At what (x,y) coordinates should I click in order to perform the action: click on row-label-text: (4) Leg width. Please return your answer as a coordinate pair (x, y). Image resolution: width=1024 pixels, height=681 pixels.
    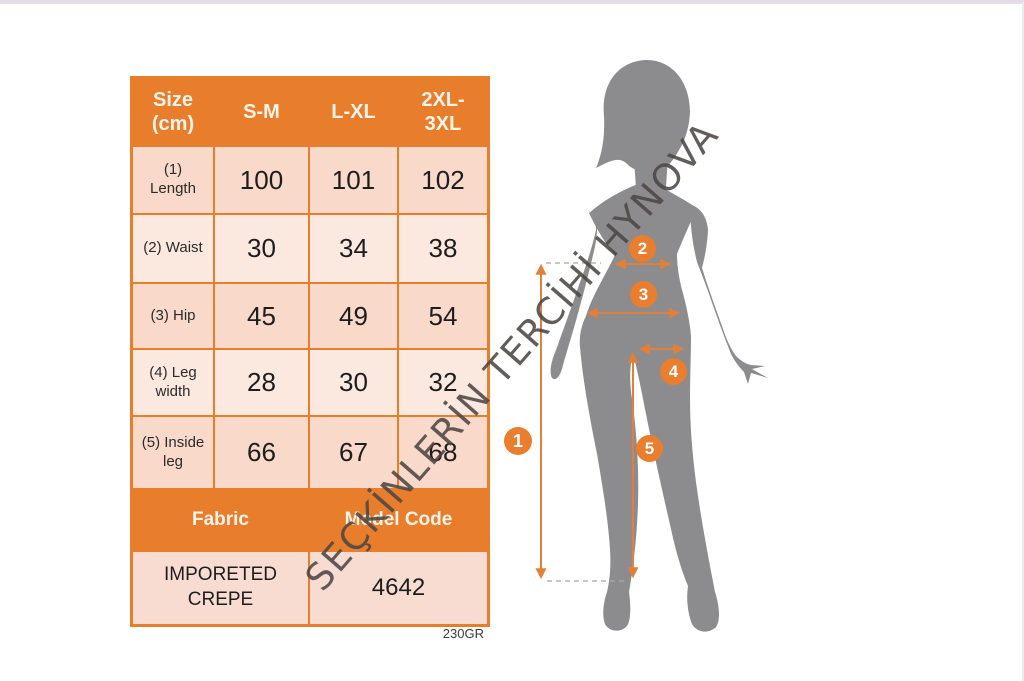
    Looking at the image, I should click on (173, 381).